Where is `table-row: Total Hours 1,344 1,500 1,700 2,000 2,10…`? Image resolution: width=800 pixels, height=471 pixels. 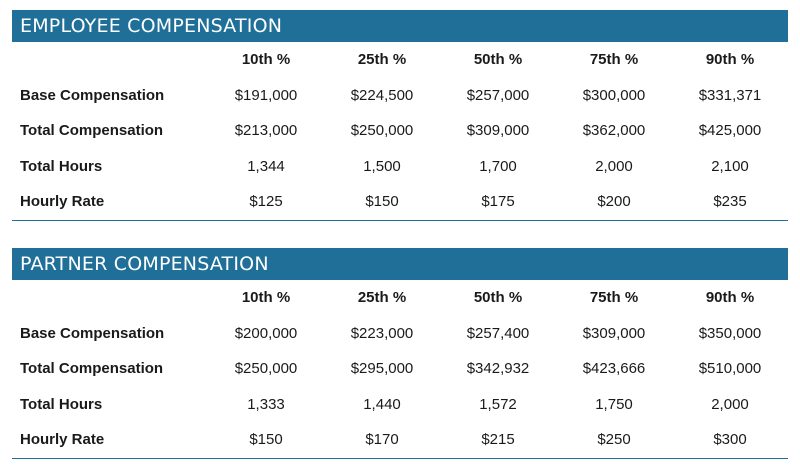 table-row: Total Hours 1,344 1,500 1,700 2,000 2,10… is located at coordinates (400, 167).